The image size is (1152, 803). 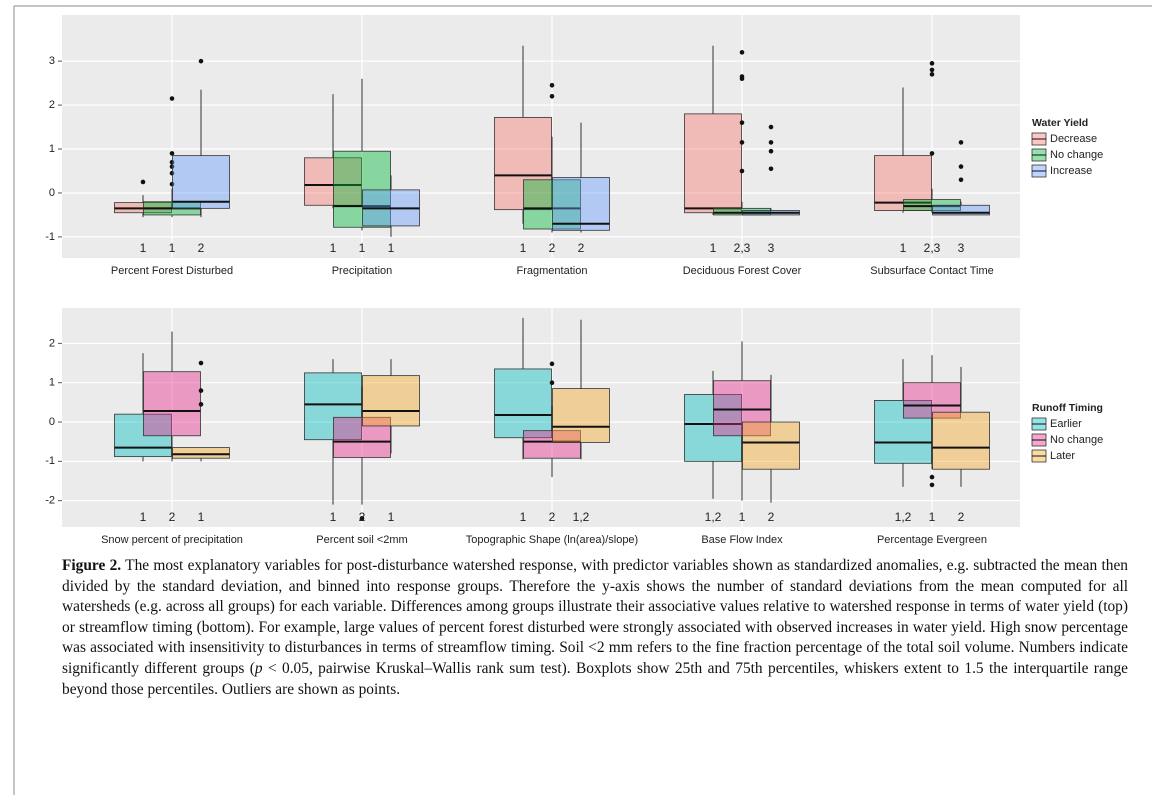 I want to click on facet-label: Subsurface Contact Time, so click(x=932, y=271).